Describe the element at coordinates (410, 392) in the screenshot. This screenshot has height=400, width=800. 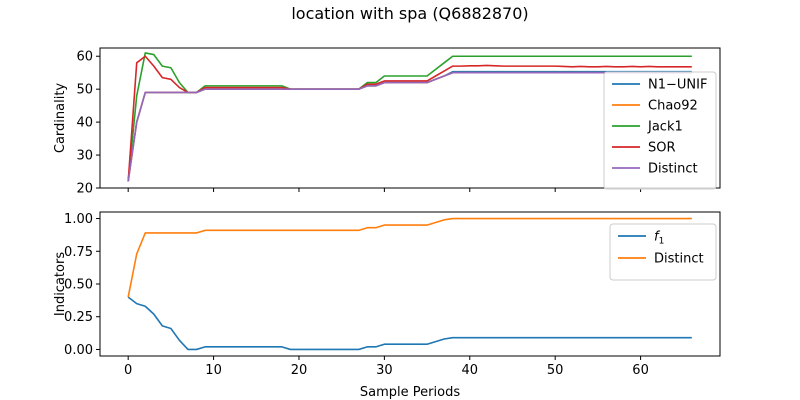
I see `x-axis-label: Sample Periods` at that location.